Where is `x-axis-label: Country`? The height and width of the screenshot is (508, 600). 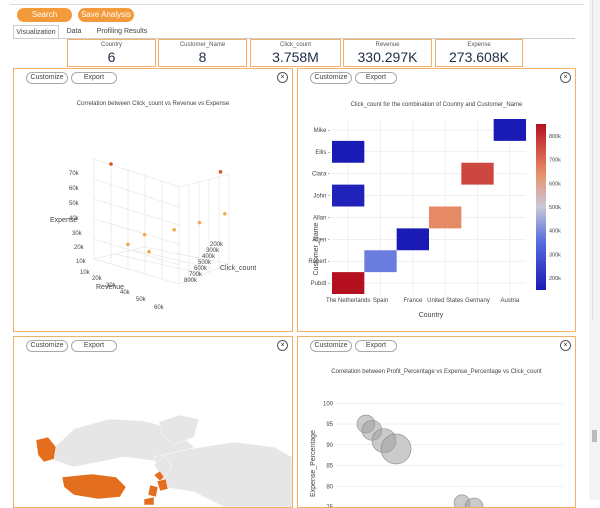 x-axis-label: Country is located at coordinates (431, 315).